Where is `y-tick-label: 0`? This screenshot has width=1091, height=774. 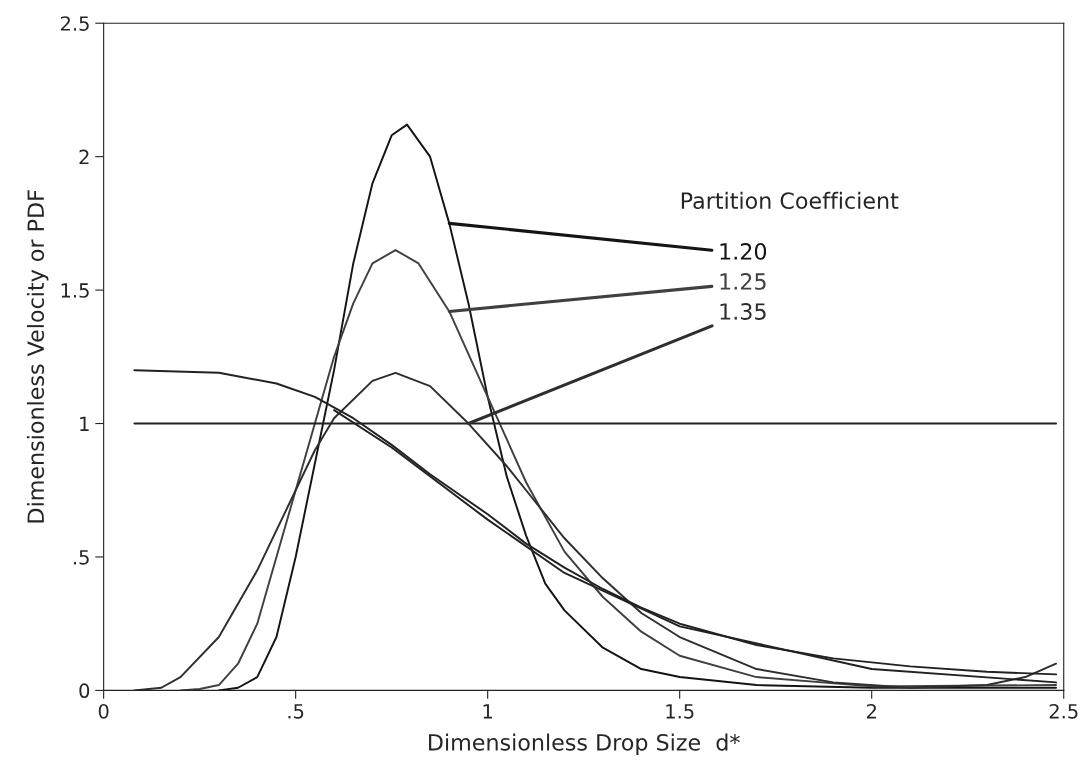 y-tick-label: 0 is located at coordinates (84, 691).